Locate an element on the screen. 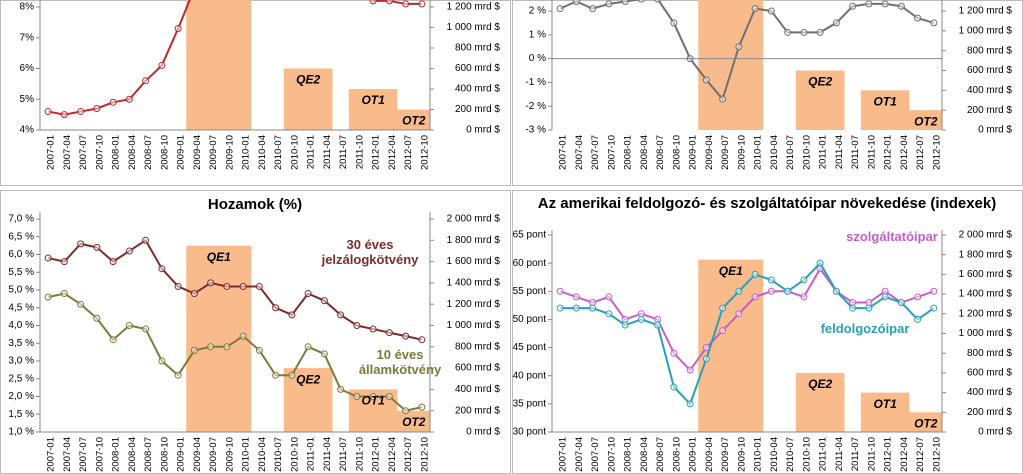 The width and height of the screenshot is (1023, 474). program-bar is located at coordinates (925, 422).